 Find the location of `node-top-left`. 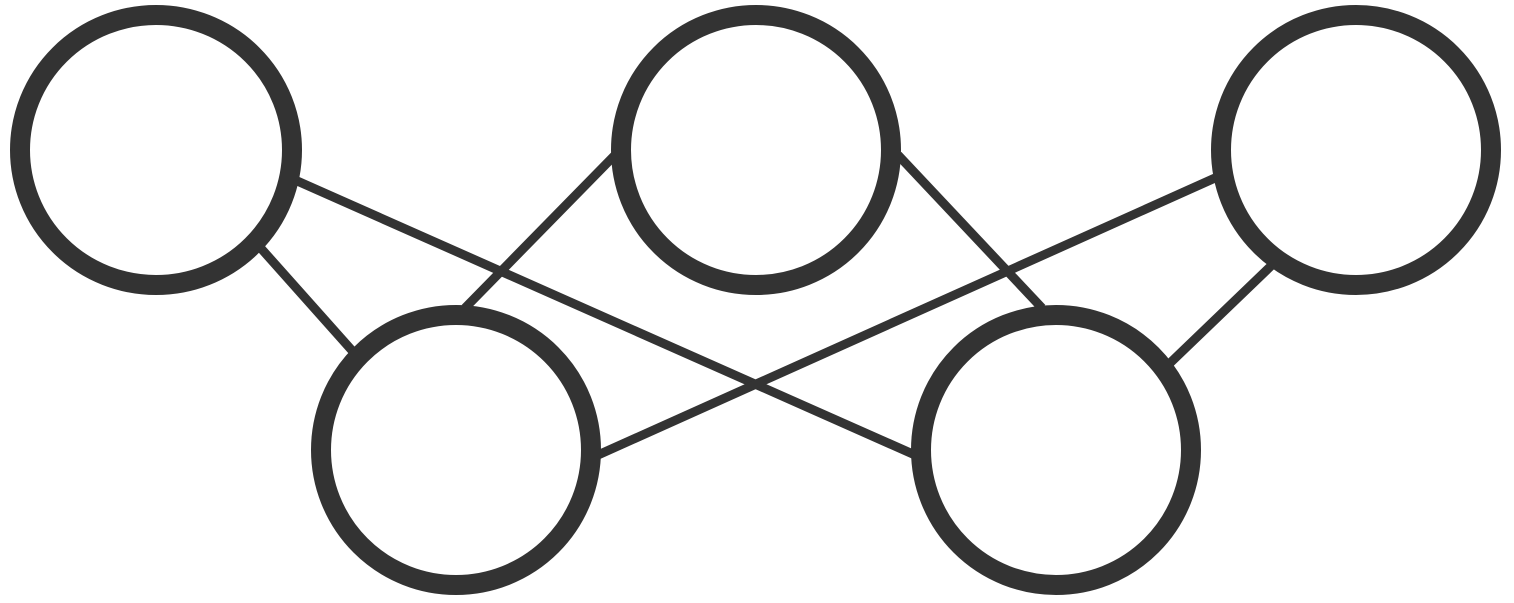

node-top-left is located at coordinates (156, 150).